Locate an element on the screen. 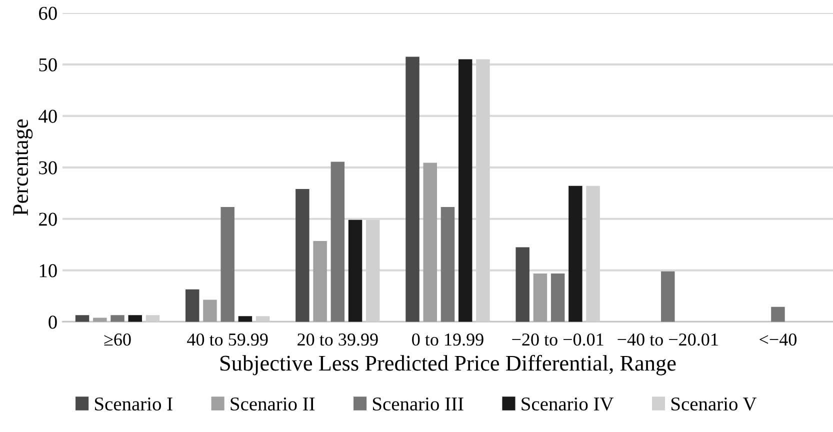 Image resolution: width=833 pixels, height=432 pixels. legend-label: Scenario IV is located at coordinates (568, 404).